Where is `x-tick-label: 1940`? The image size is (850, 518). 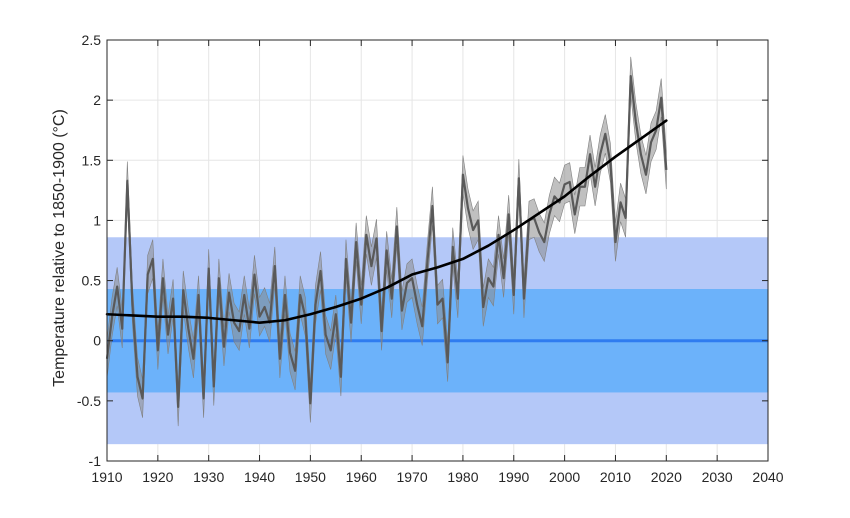 x-tick-label: 1940 is located at coordinates (259, 477).